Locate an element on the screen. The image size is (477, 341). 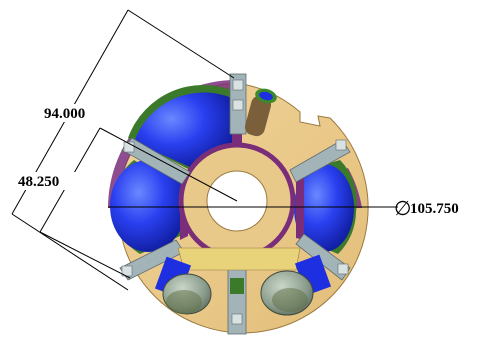
bracket-upper-left is located at coordinates (156, 161).